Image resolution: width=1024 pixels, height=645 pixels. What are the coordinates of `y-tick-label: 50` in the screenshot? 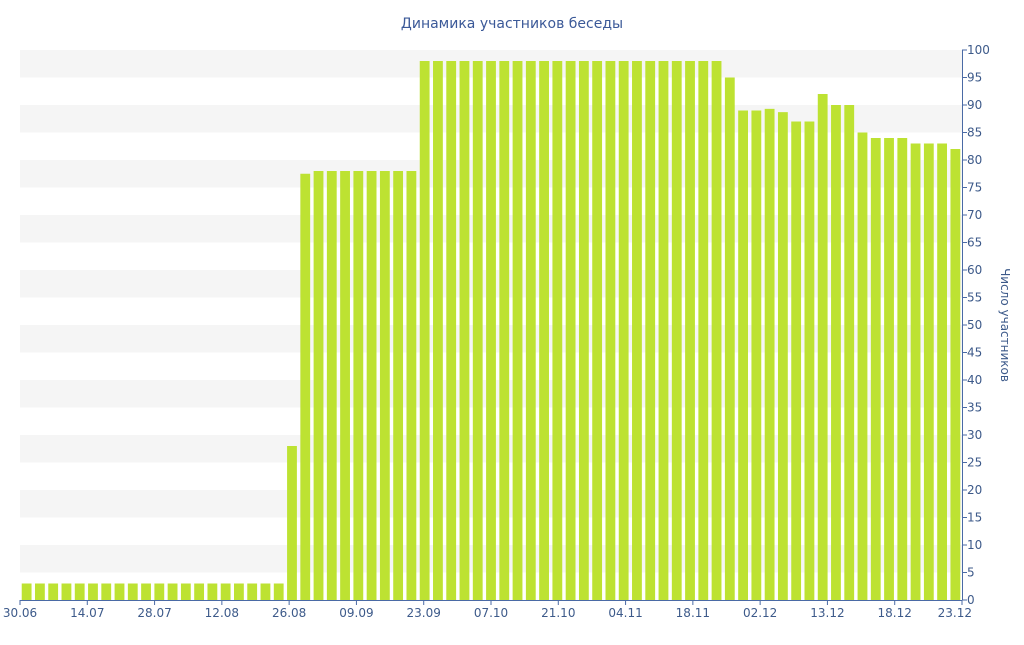 It's located at (974, 325).